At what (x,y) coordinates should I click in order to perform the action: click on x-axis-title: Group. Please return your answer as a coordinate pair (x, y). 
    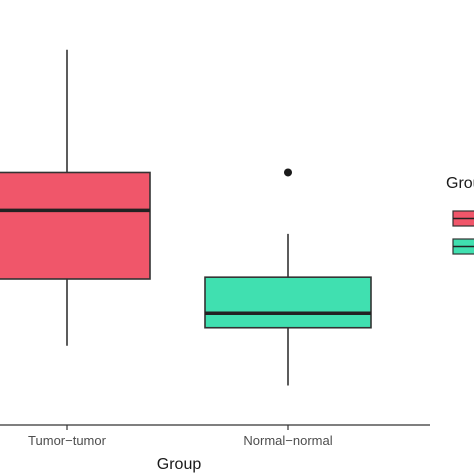
    Looking at the image, I should click on (179, 464).